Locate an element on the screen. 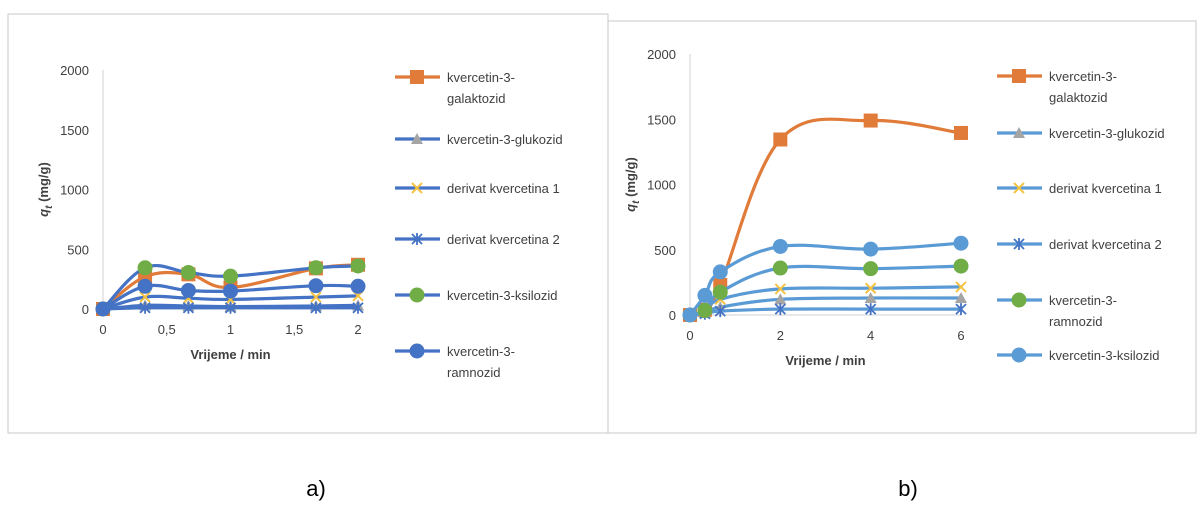 Image resolution: width=1200 pixels, height=509 pixels. legend-label: kvercetin-3-ksilozid is located at coordinates (1104, 355).